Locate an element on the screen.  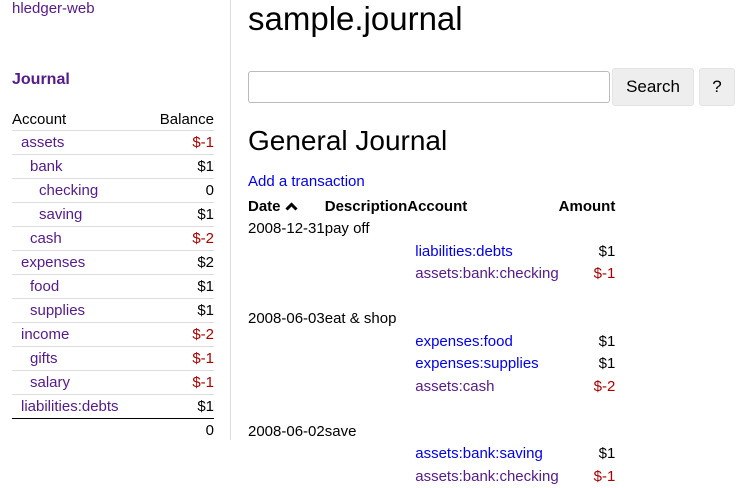
search-button: Search is located at coordinates (653, 87).